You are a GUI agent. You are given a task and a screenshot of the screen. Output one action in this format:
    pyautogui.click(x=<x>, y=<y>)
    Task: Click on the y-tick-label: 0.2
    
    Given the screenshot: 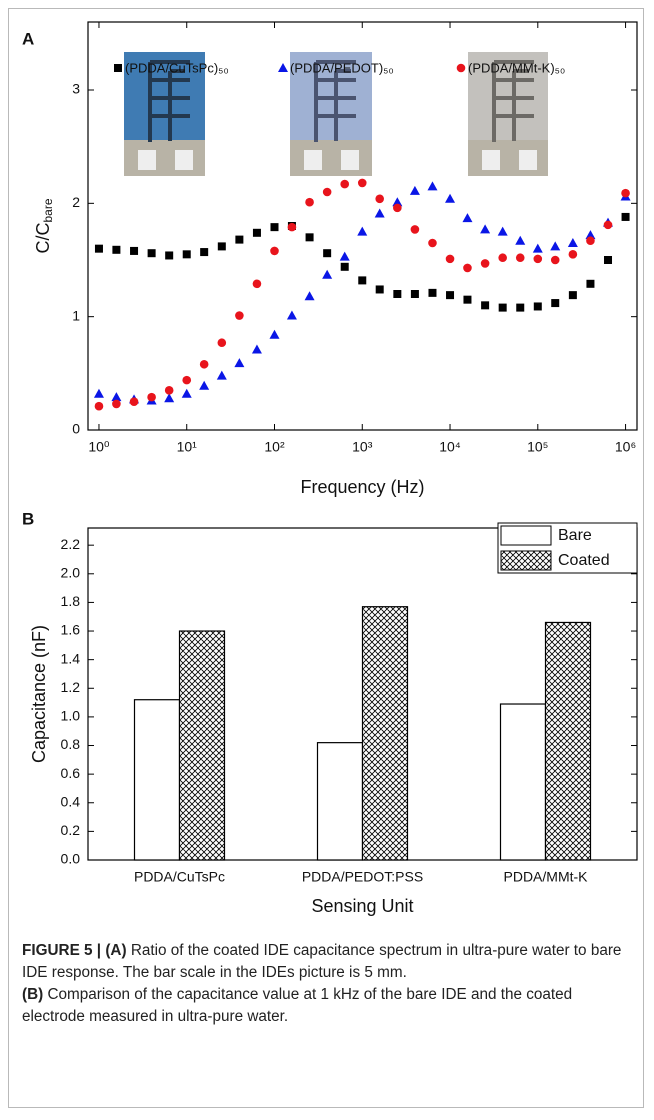 What is the action you would take?
    pyautogui.click(x=71, y=830)
    